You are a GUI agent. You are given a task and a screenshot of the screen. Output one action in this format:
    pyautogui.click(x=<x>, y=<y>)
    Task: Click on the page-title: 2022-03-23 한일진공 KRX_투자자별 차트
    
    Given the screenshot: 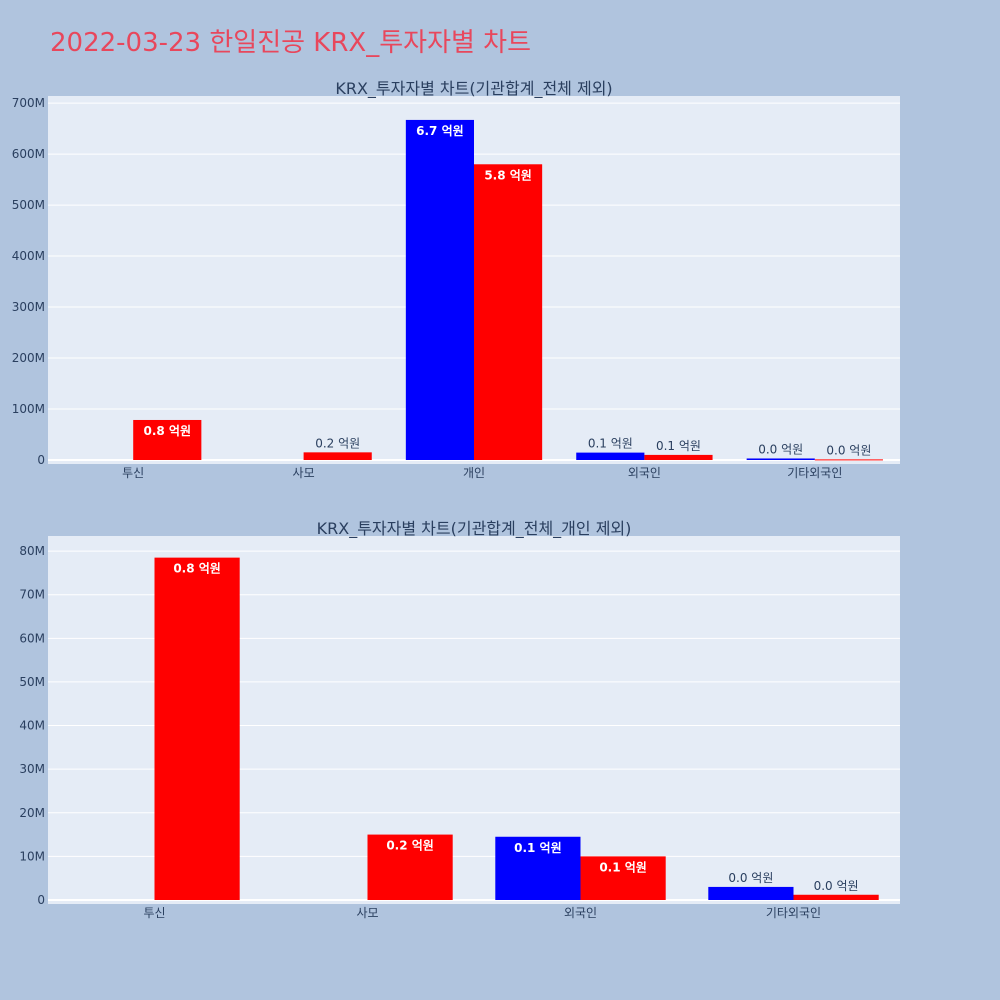 What is the action you would take?
    pyautogui.click(x=291, y=43)
    